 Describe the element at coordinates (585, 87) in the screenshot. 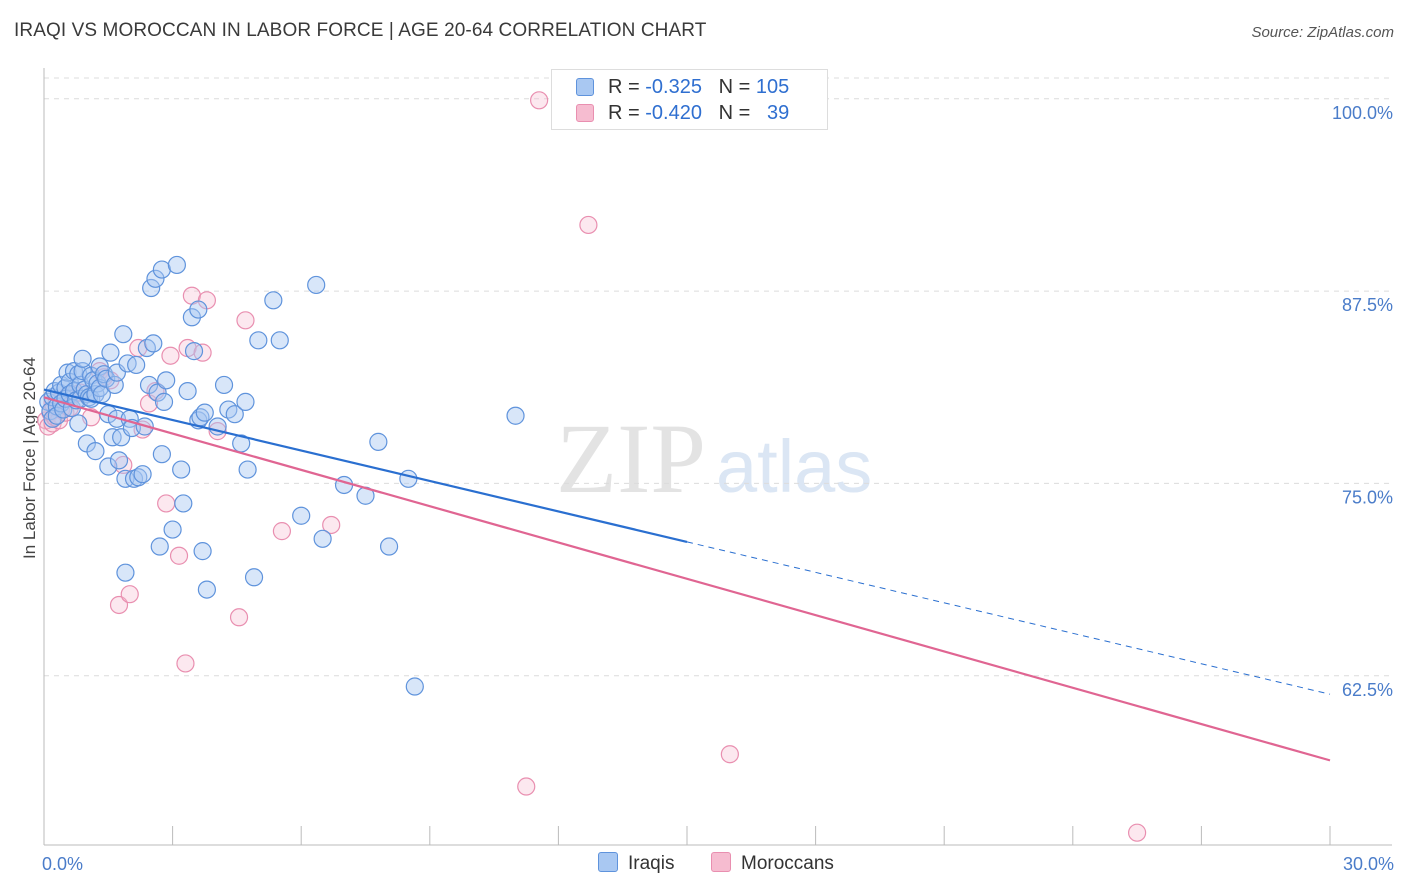

I see `iraqis-swatch` at that location.